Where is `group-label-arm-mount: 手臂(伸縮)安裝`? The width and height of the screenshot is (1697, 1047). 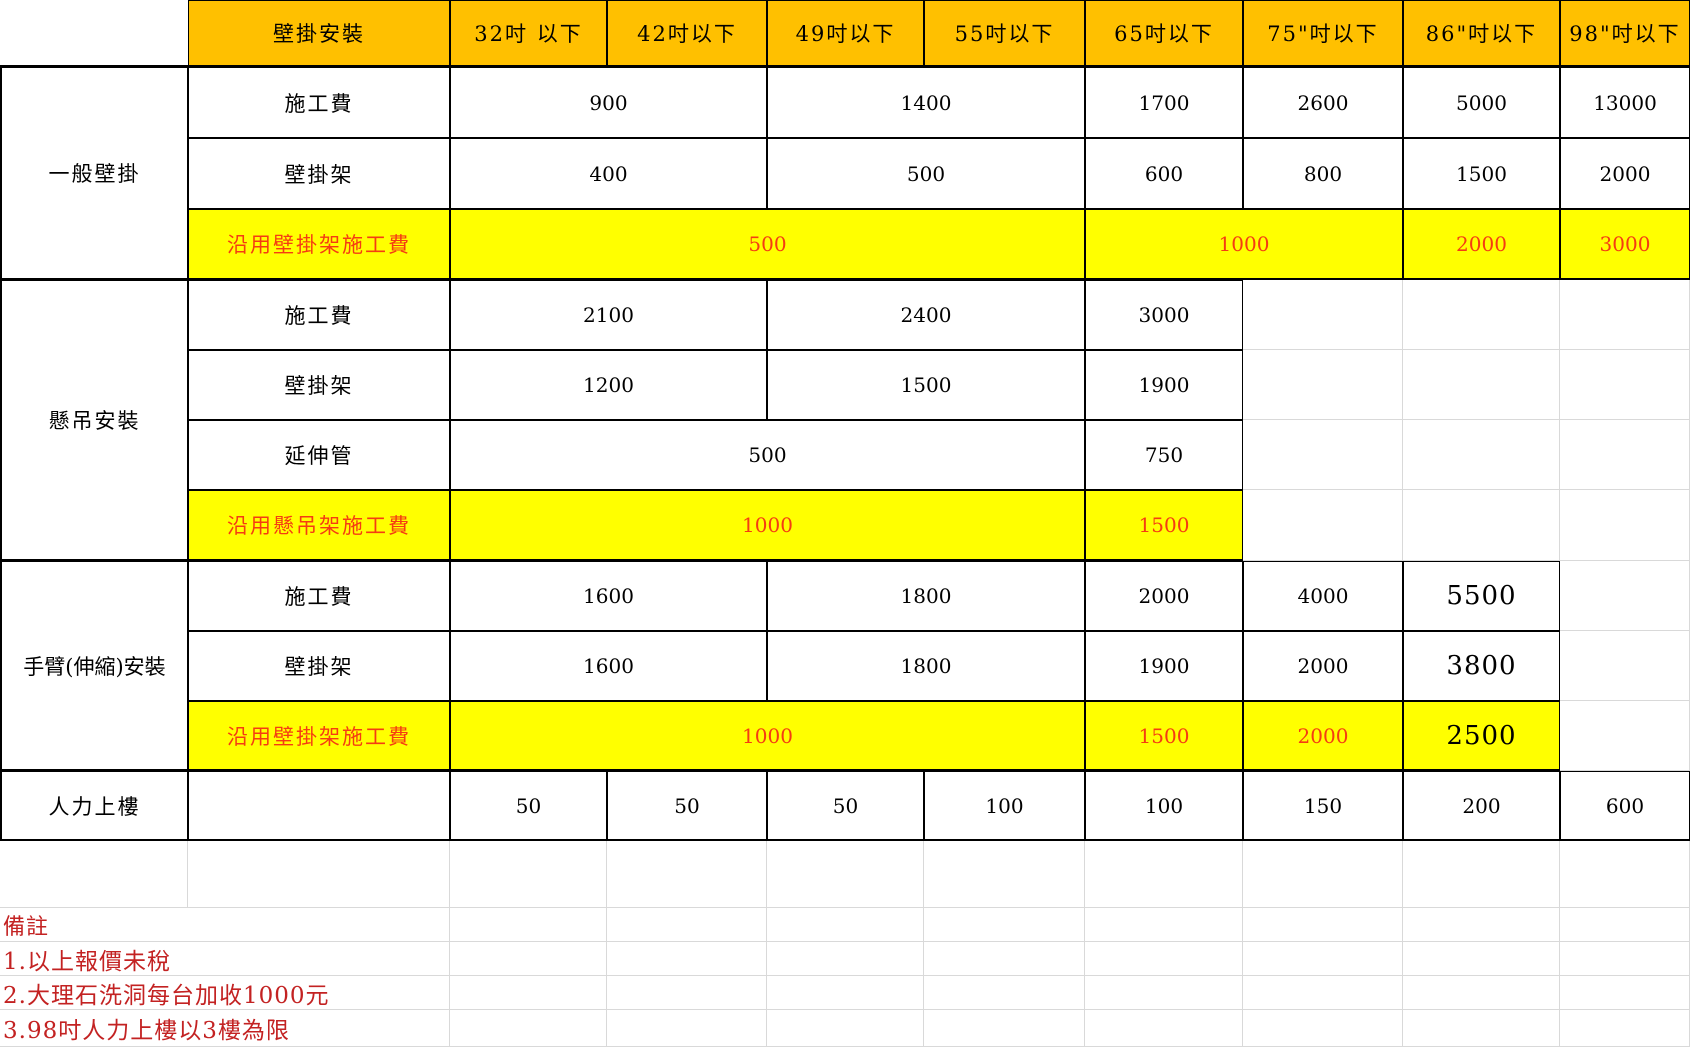 group-label-arm-mount: 手臂(伸縮)安裝 is located at coordinates (94, 666).